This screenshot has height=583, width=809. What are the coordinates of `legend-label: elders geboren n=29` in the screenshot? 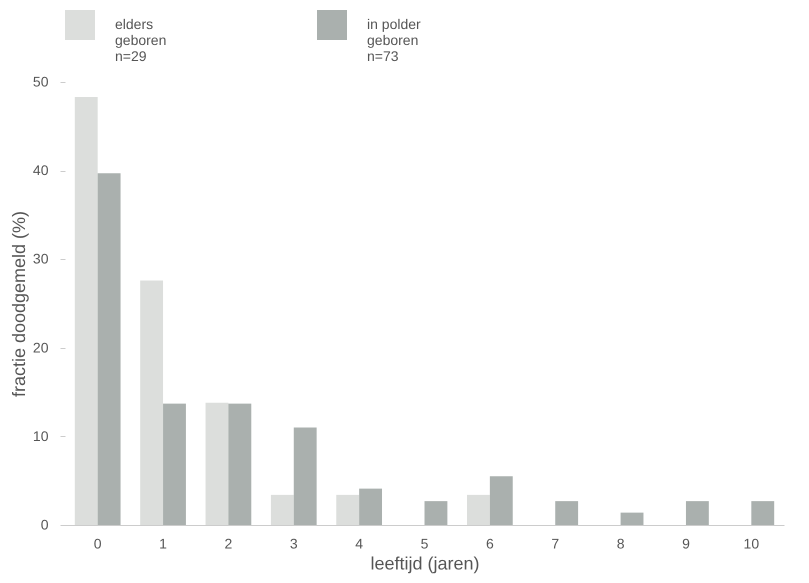 It's located at (140, 40).